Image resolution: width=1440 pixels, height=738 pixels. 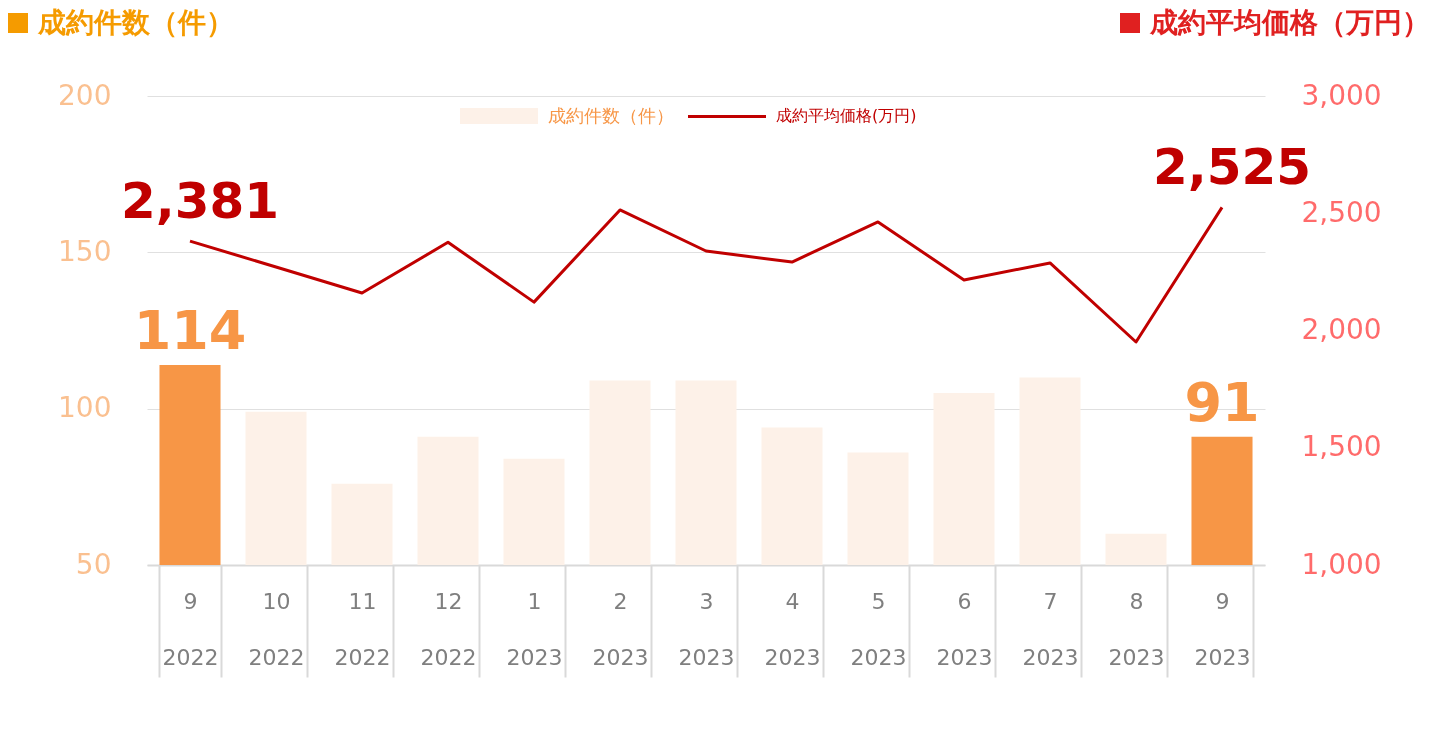 What do you see at coordinates (534, 629) in the screenshot?
I see `category-label: 1 2023` at bounding box center [534, 629].